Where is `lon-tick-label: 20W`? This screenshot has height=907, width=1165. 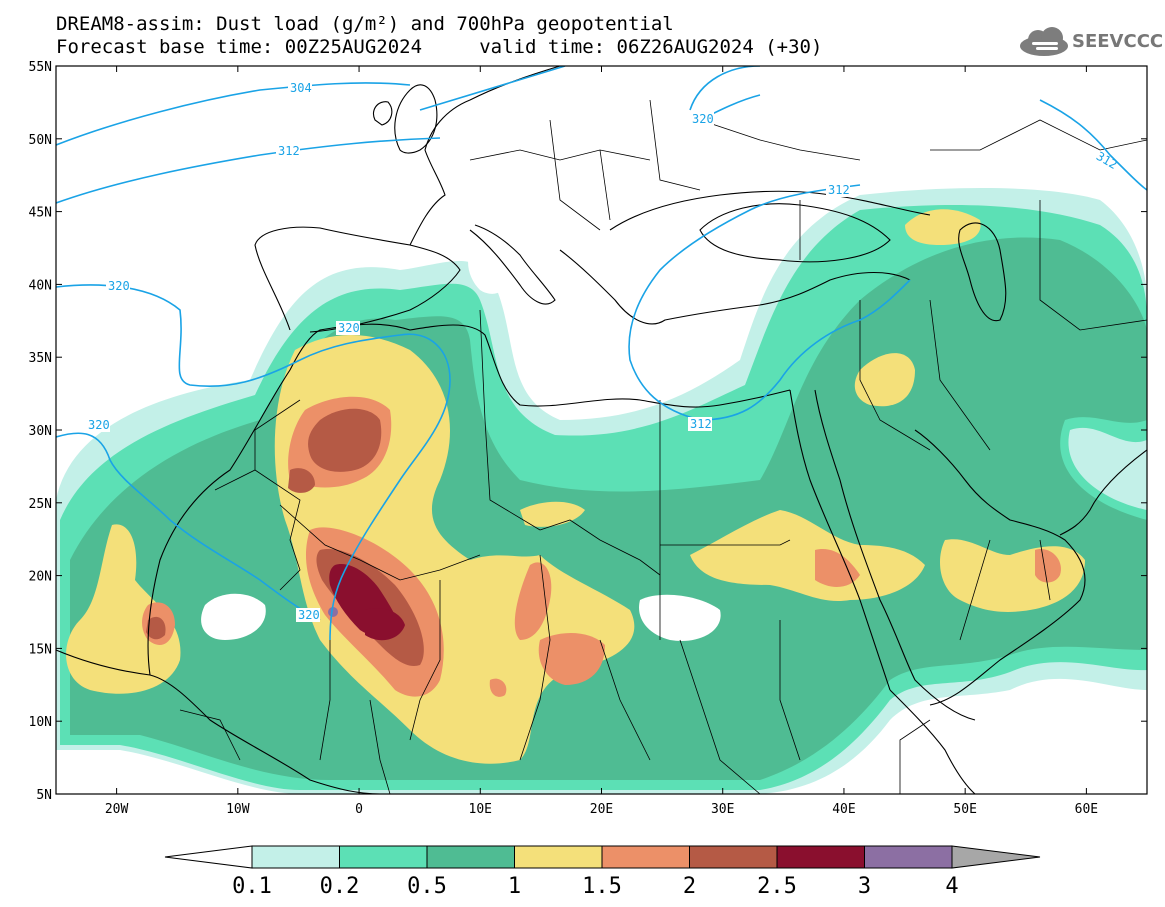 lon-tick-label: 20W is located at coordinates (117, 809).